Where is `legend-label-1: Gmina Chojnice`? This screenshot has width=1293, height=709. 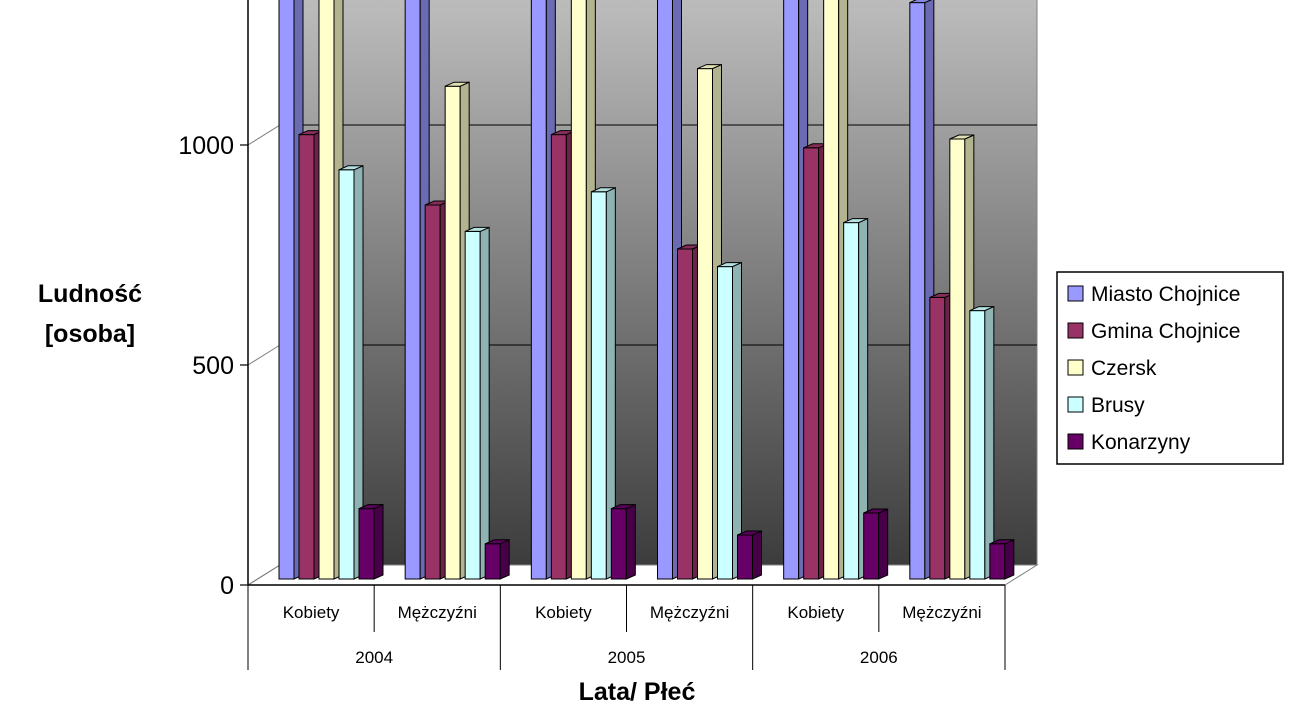
legend-label-1: Gmina Chojnice is located at coordinates (1165, 331).